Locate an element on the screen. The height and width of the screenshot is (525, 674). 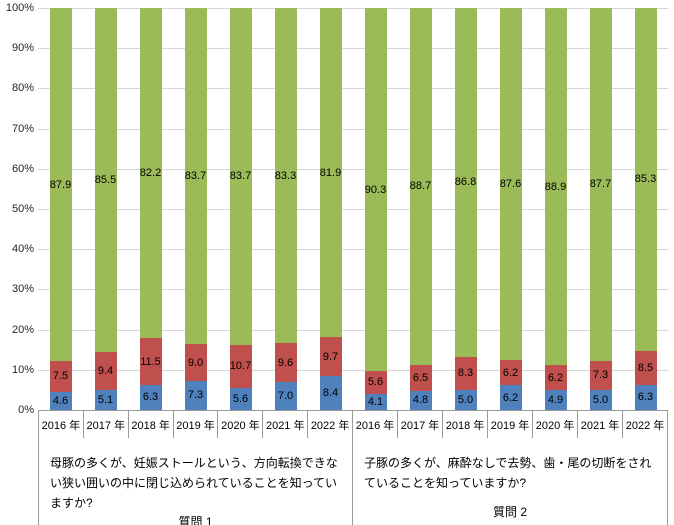
year-label: 2018 年 is located at coordinates (465, 424).